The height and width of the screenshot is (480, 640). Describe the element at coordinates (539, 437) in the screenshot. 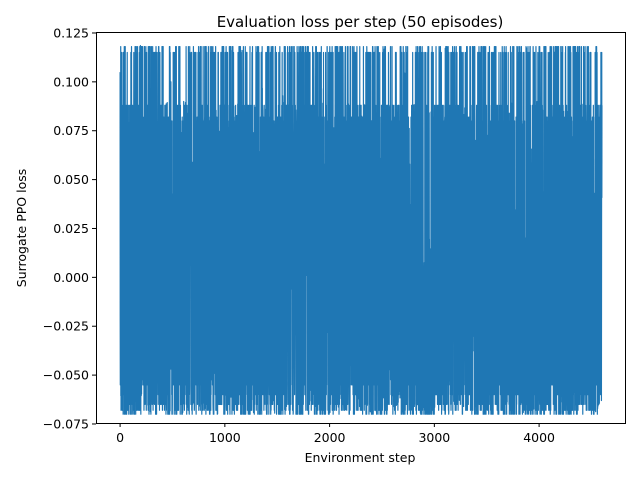

I see `x-tick-label: 4000` at that location.